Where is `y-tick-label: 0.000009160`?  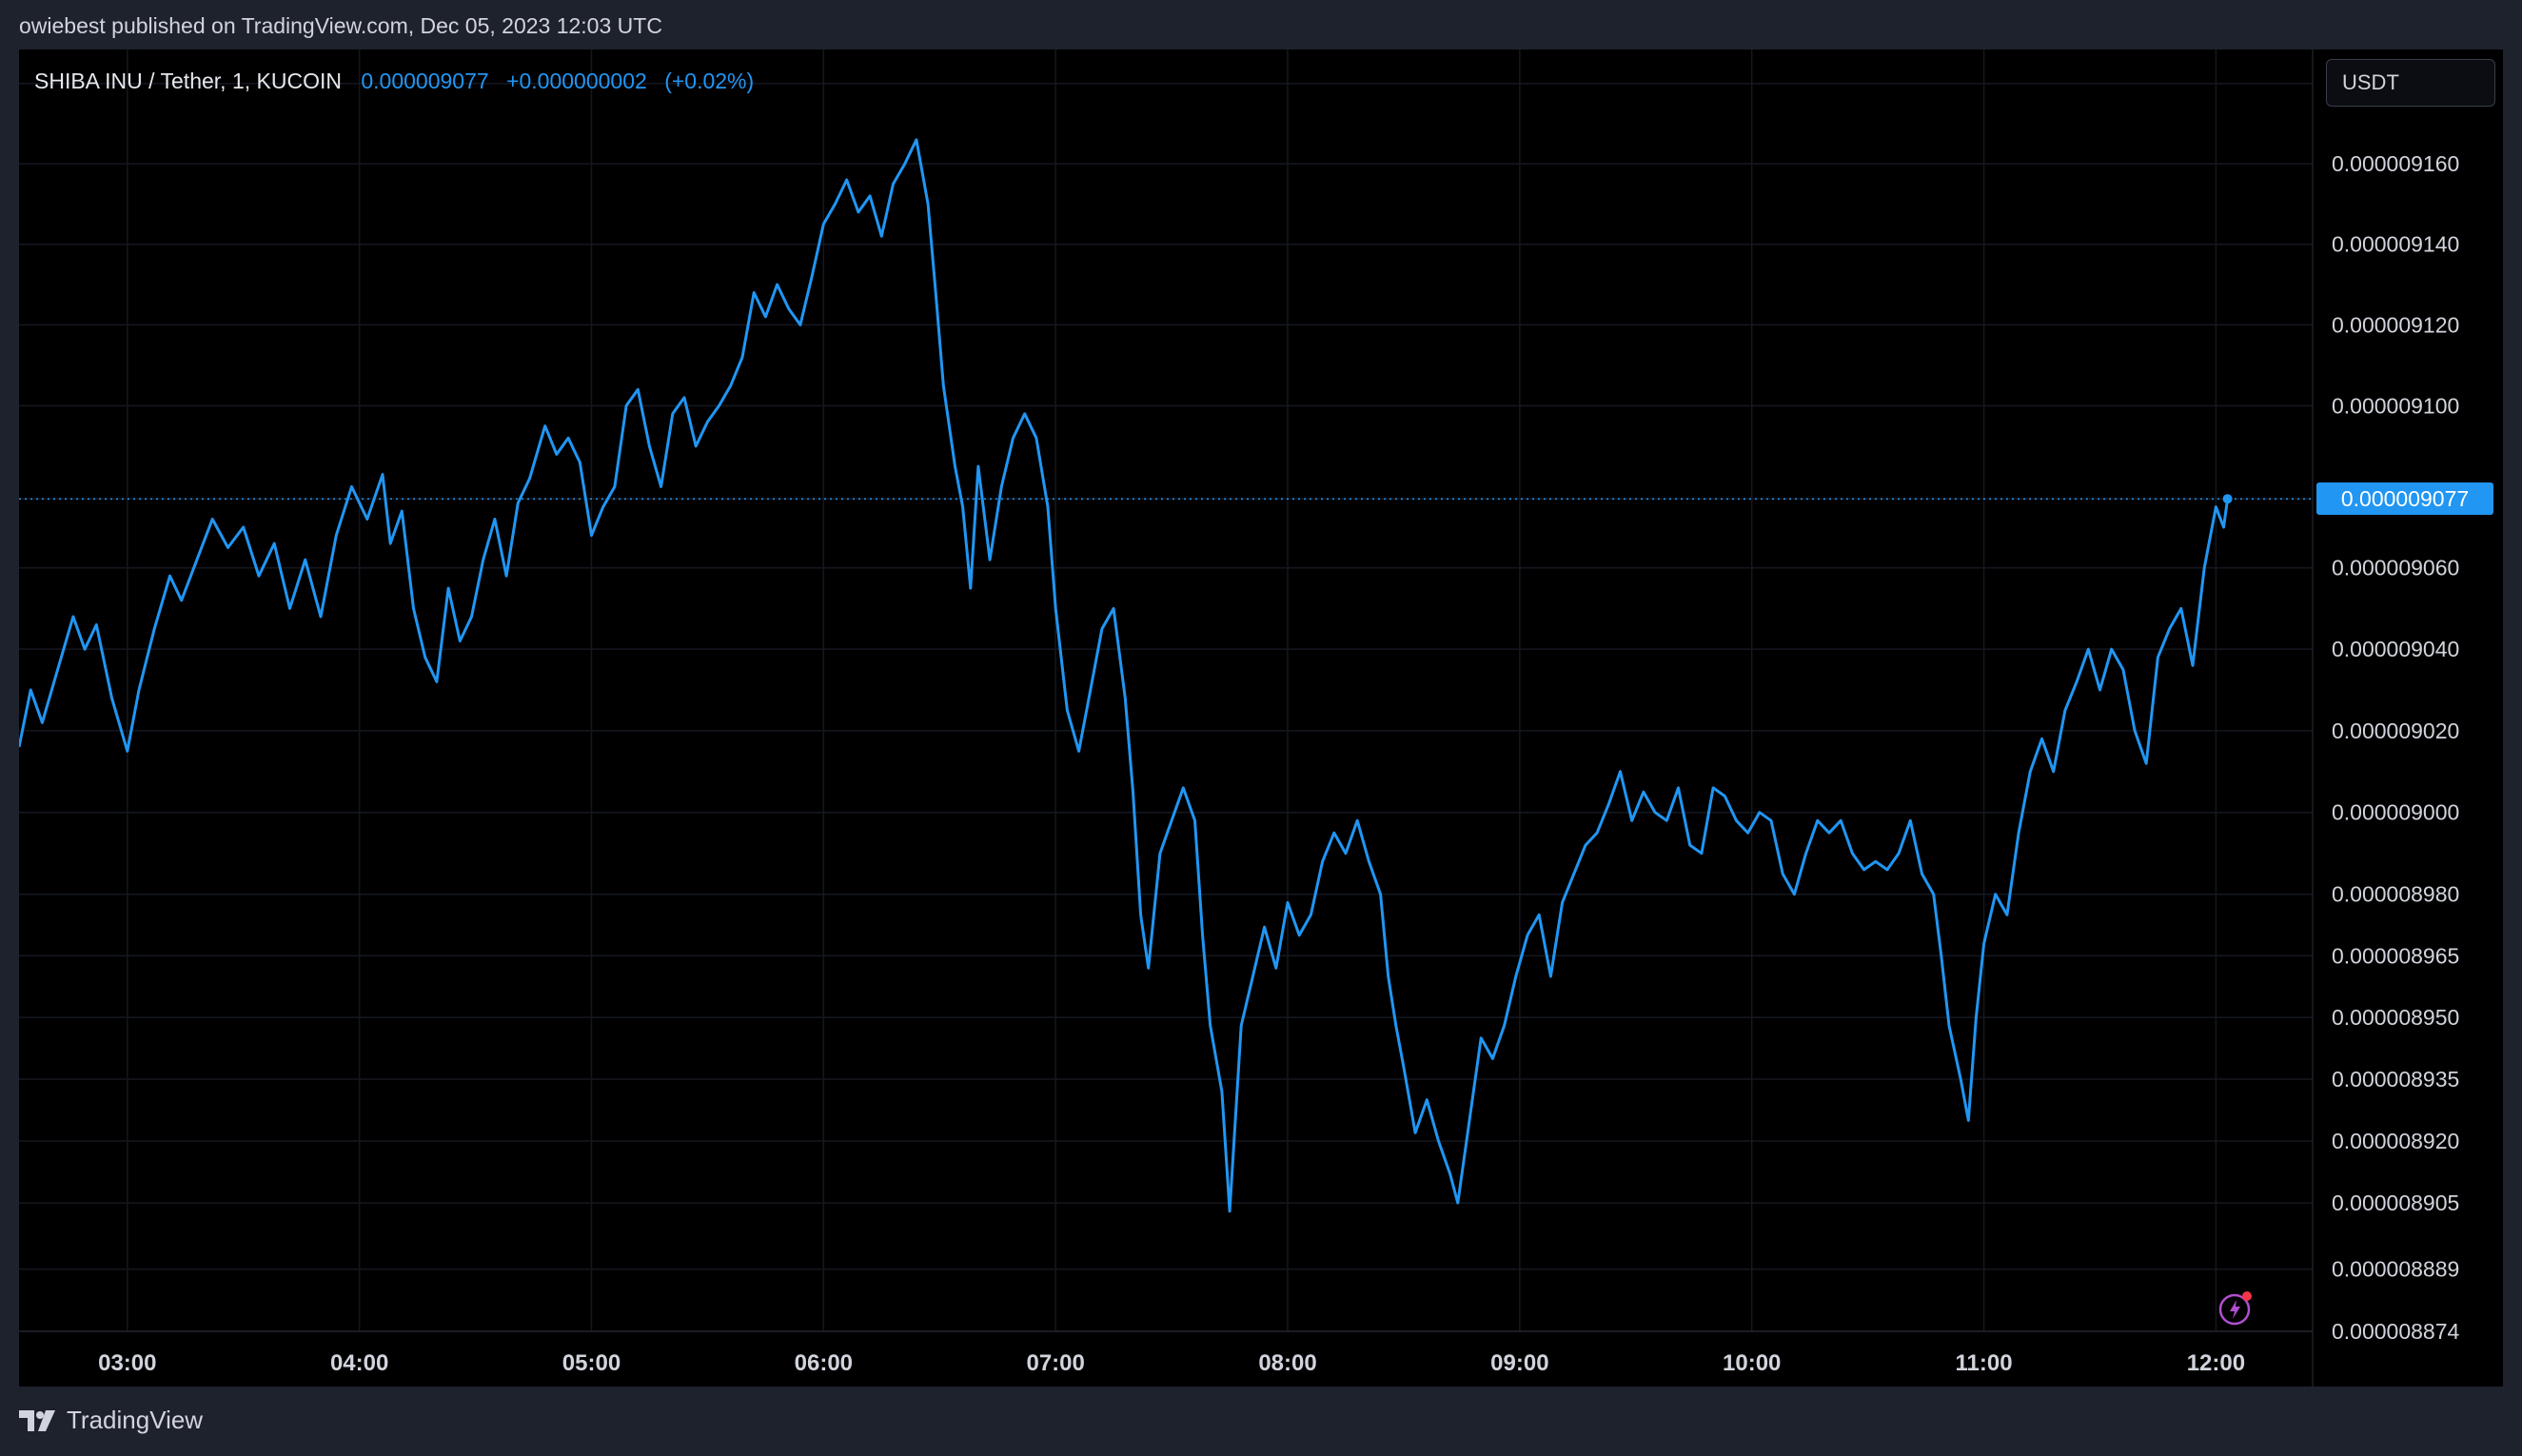 y-tick-label: 0.000009160 is located at coordinates (2395, 163).